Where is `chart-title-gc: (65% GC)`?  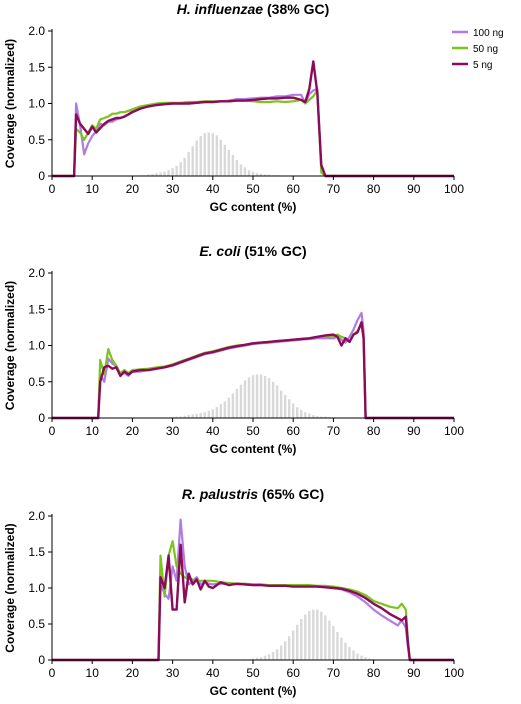 chart-title-gc: (65% GC) is located at coordinates (291, 494).